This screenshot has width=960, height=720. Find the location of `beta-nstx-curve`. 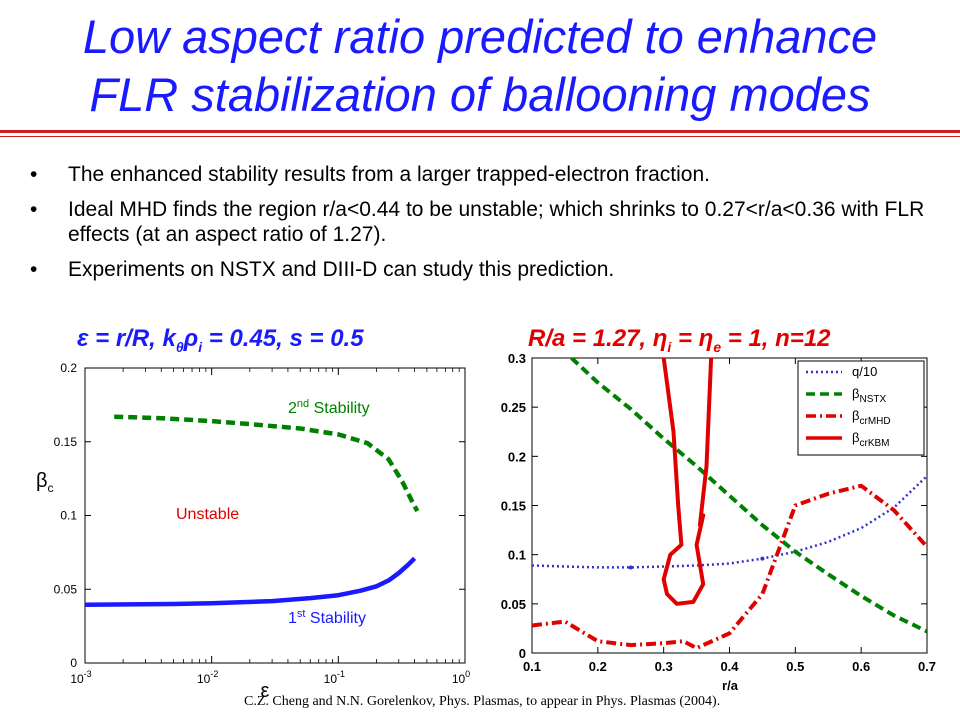

beta-nstx-curve is located at coordinates (748, 496).